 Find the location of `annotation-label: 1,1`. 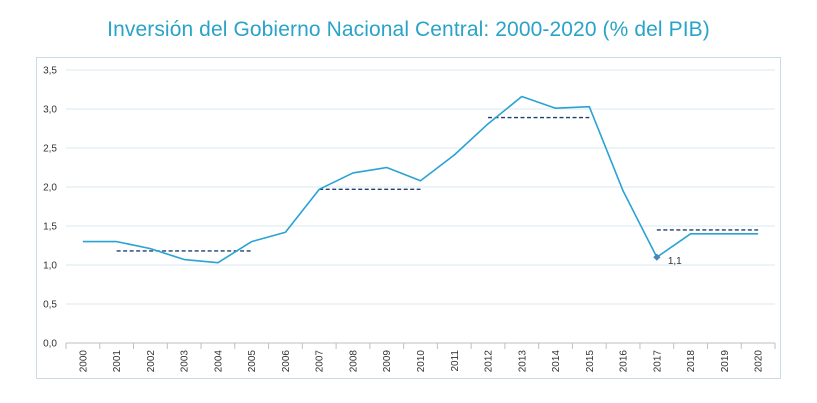

annotation-label: 1,1 is located at coordinates (675, 261).